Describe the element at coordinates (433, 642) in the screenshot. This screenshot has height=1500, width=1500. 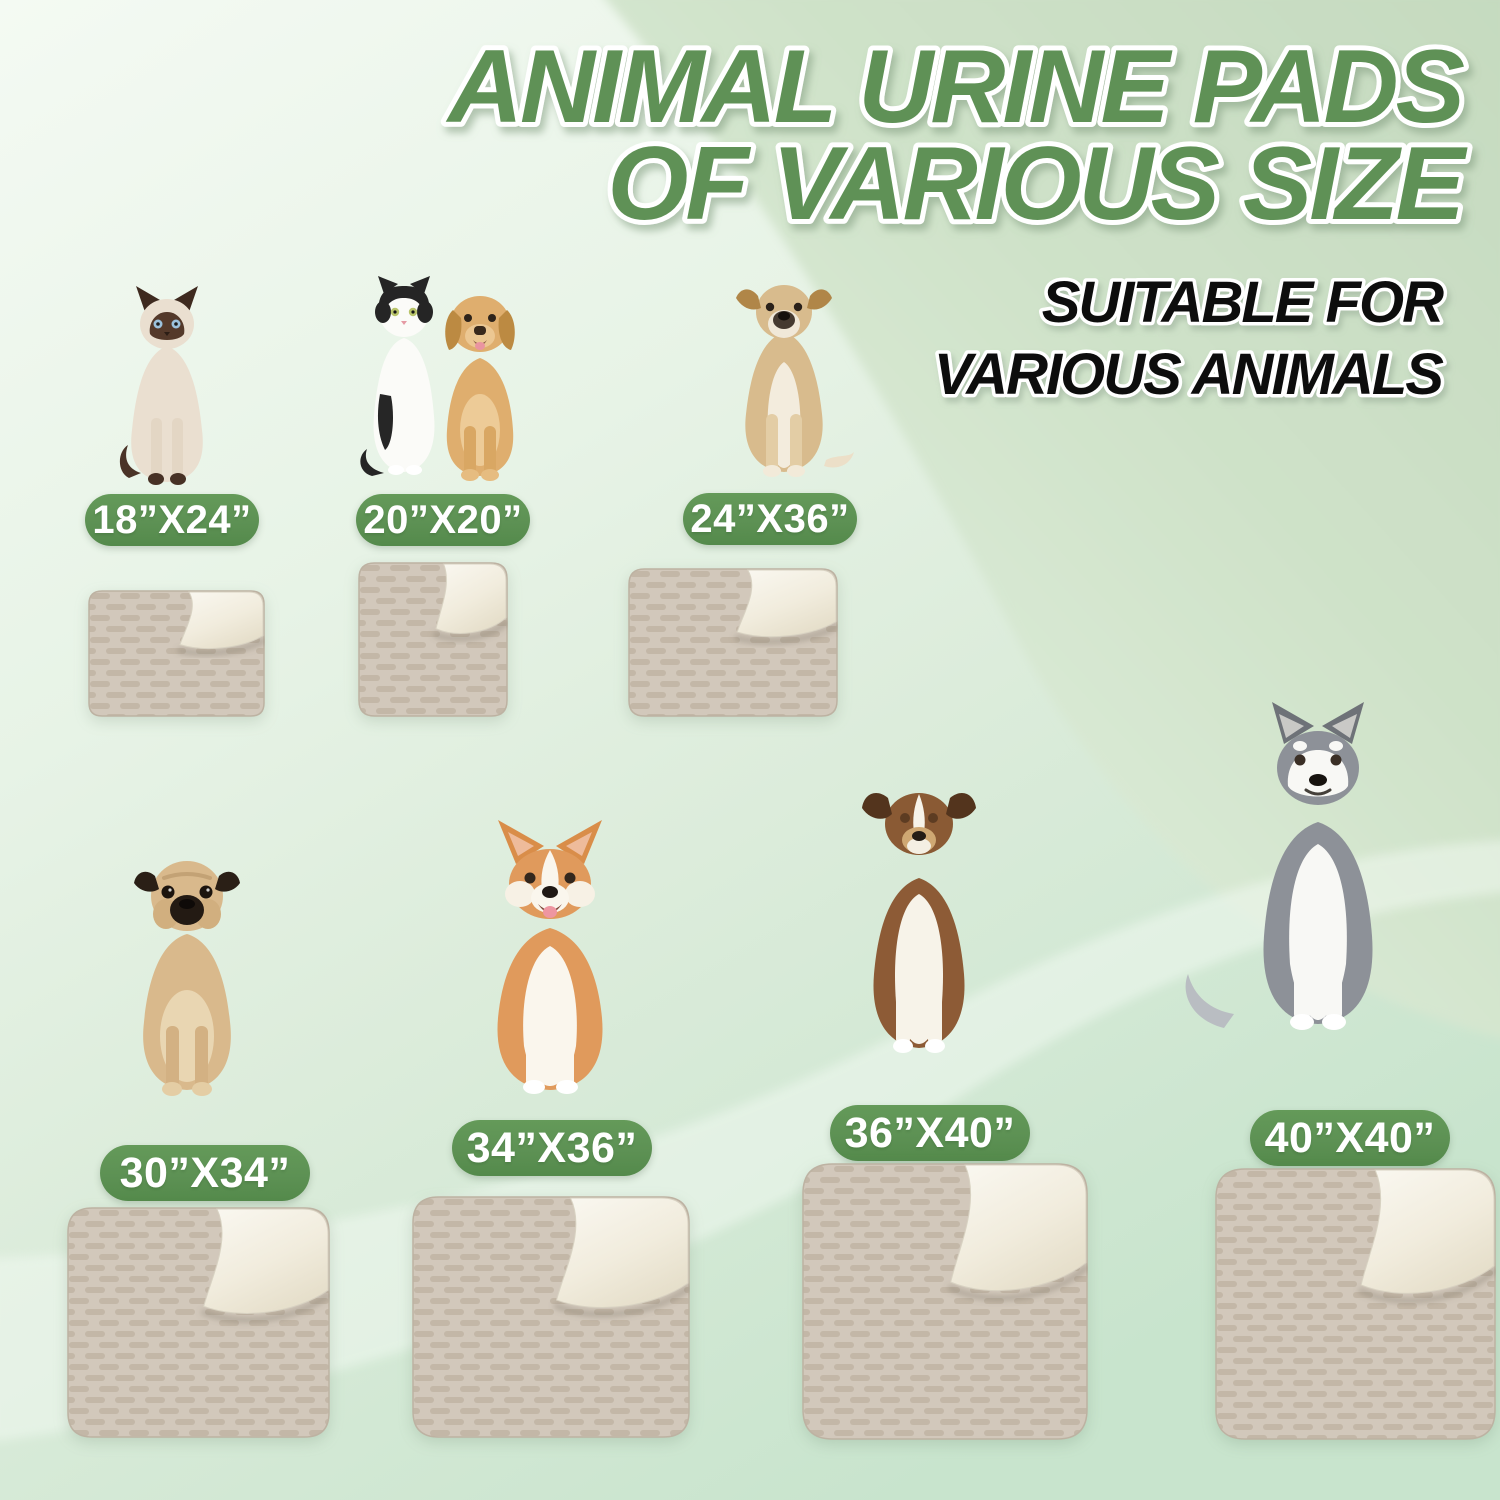
I see `pad-graphic-20x20` at that location.